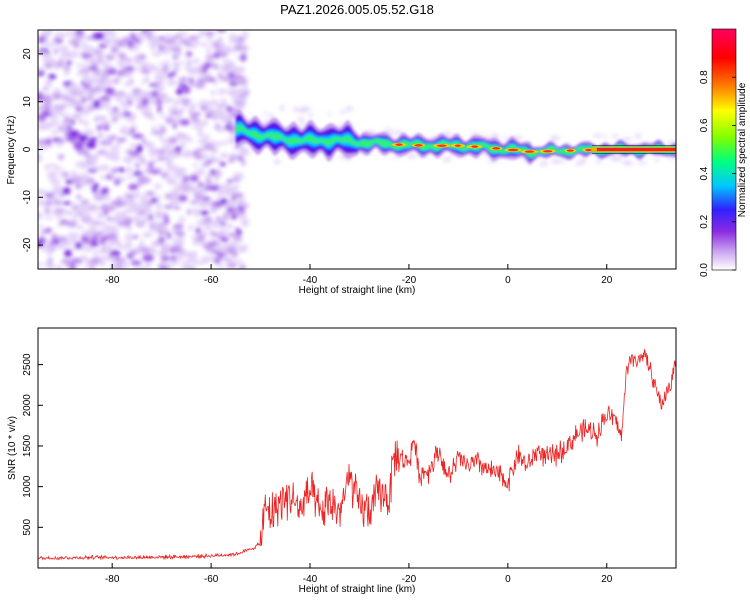 The image size is (750, 605). I want to click on snr-y-tick-label: 2000, so click(27, 405).